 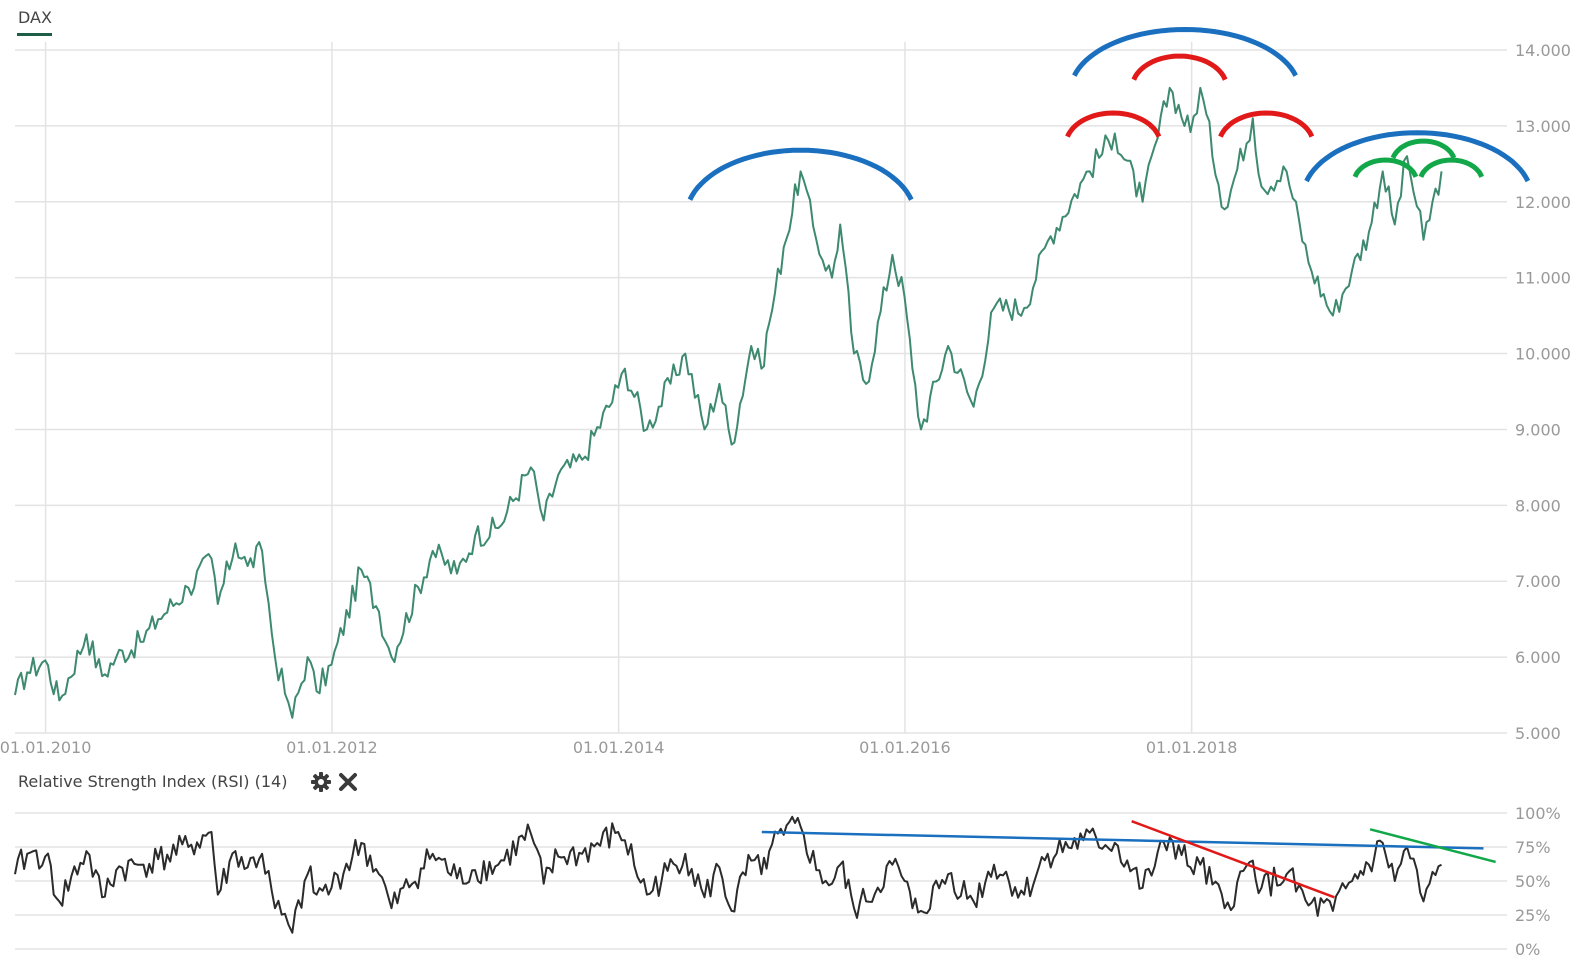 I want to click on rsi-chart-title: Relative Strength Index (RSI) (14), so click(x=153, y=781).